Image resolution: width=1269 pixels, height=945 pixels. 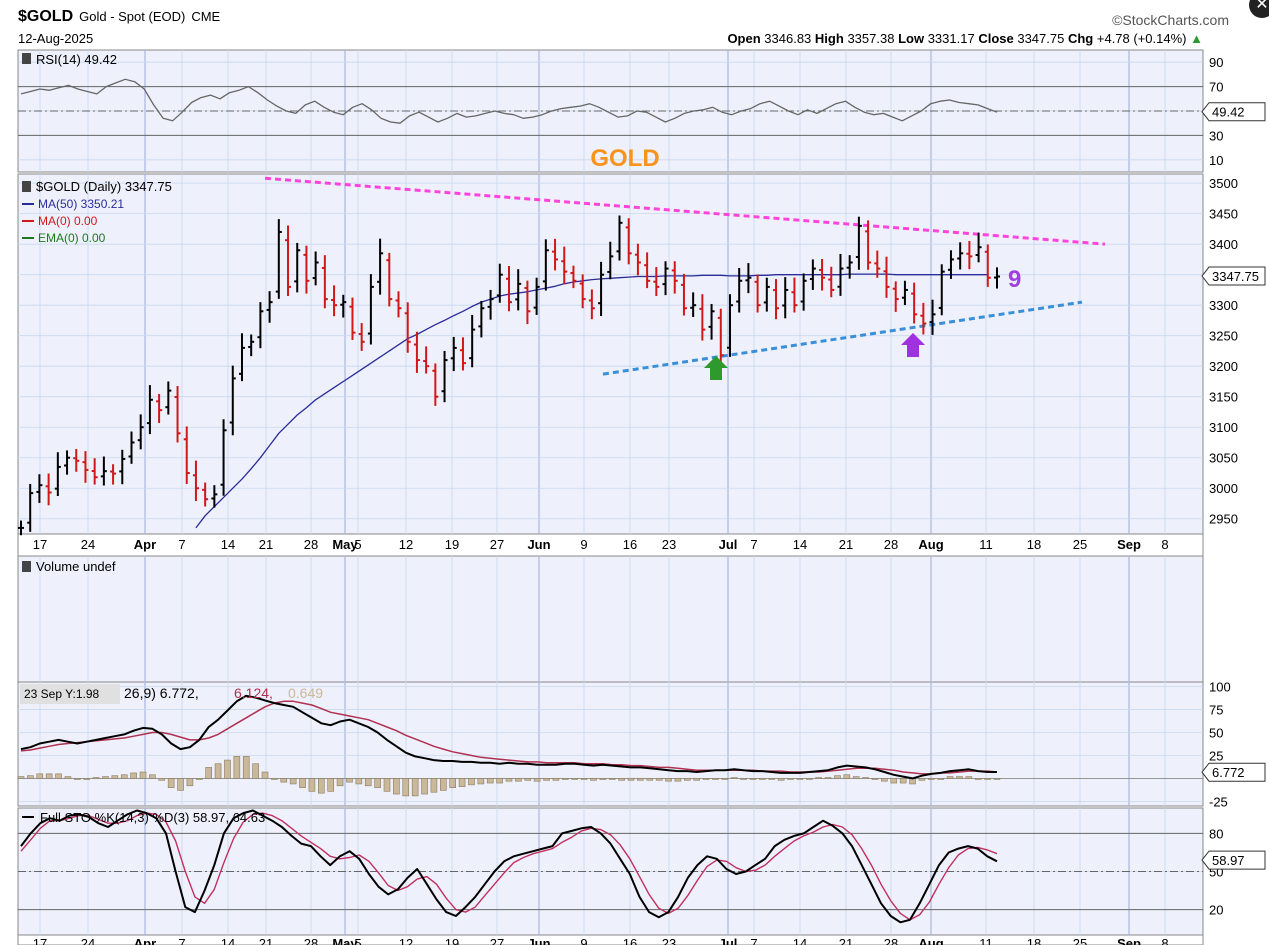 I want to click on sto-k-line, so click(x=509, y=866).